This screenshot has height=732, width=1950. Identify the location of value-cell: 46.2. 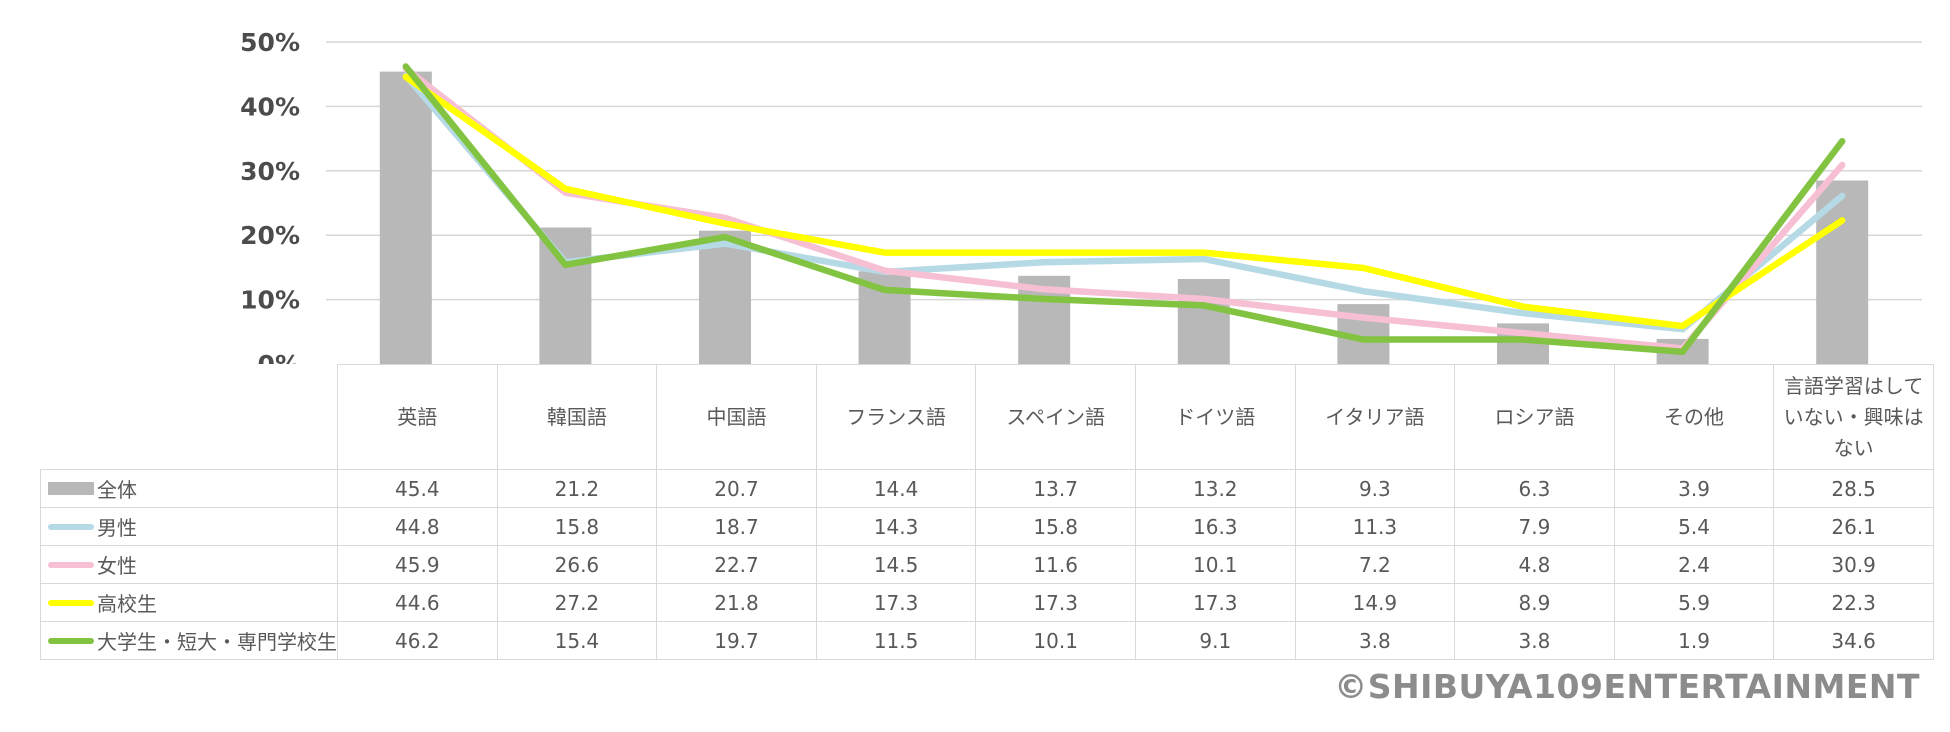
(417, 640).